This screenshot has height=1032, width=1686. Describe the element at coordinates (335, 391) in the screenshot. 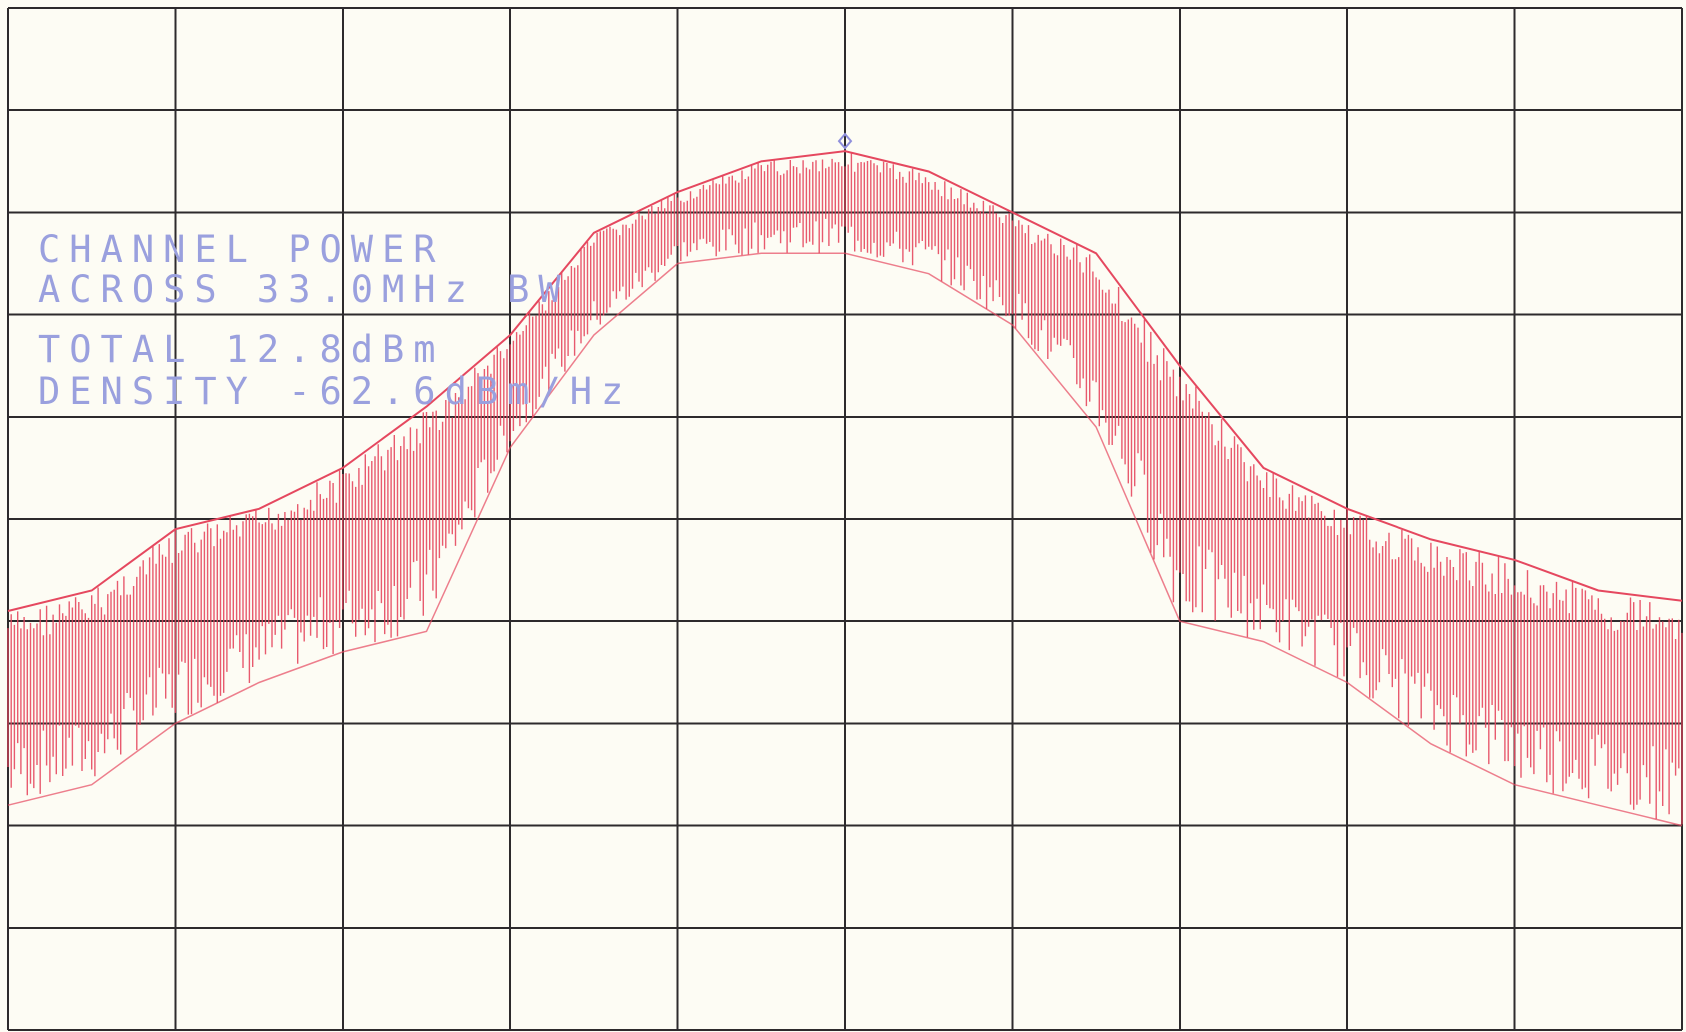

I see `readout-line-density: DENSITY -62.6dBm/Hz` at that location.